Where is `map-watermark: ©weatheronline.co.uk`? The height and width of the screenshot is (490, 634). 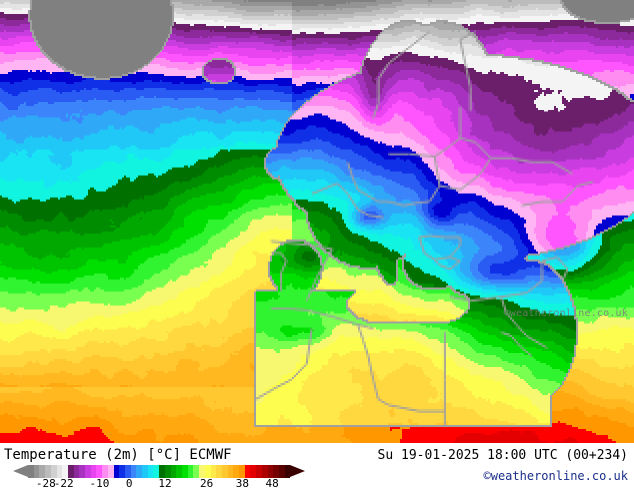 map-watermark: ©weatheronline.co.uk is located at coordinates (565, 313).